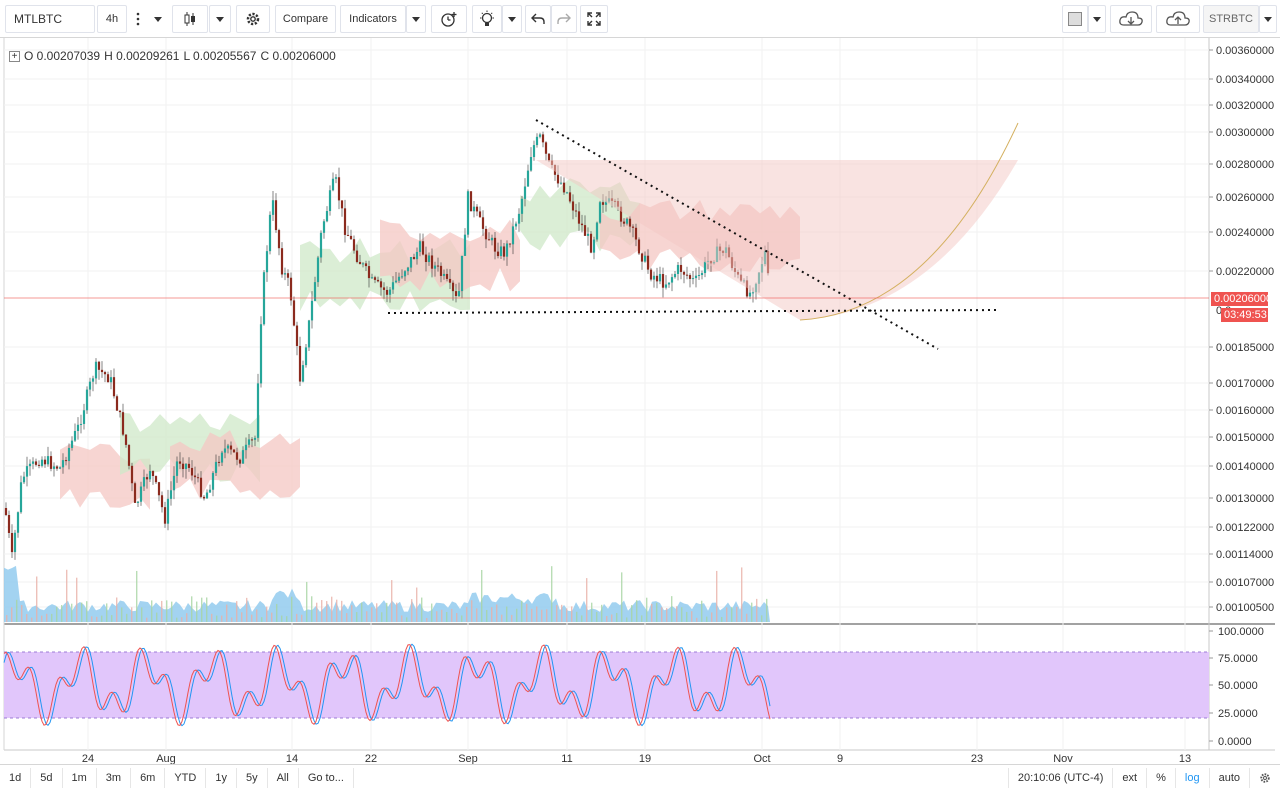  Describe the element at coordinates (1160, 778) in the screenshot. I see `percent-toggle: %` at that location.